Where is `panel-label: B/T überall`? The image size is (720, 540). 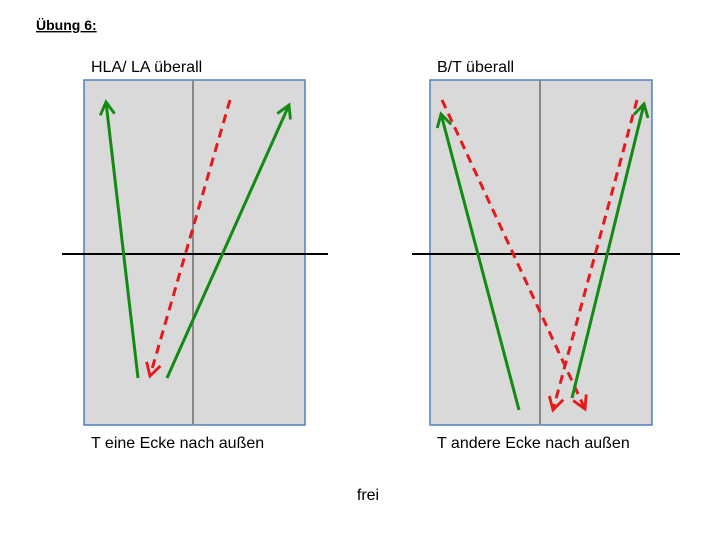 panel-label: B/T überall is located at coordinates (475, 67).